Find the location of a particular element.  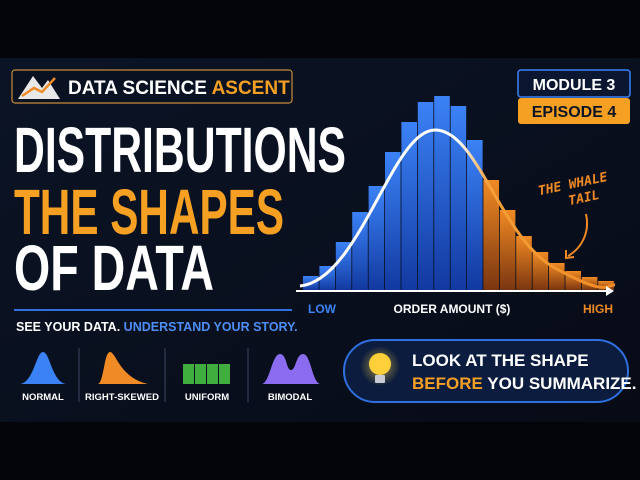

icon-bimodal is located at coordinates (291, 369).